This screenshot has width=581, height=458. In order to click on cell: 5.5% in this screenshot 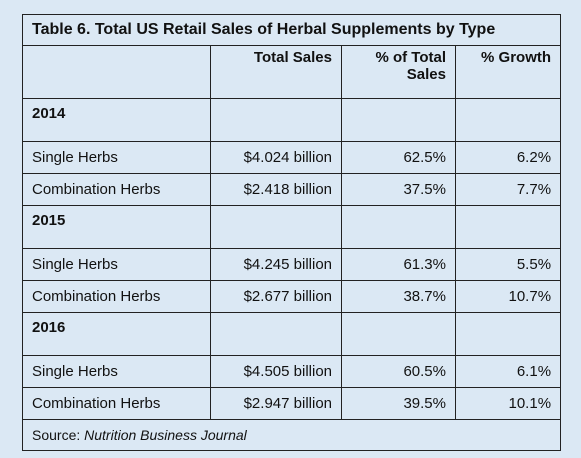, I will do `click(508, 264)`.